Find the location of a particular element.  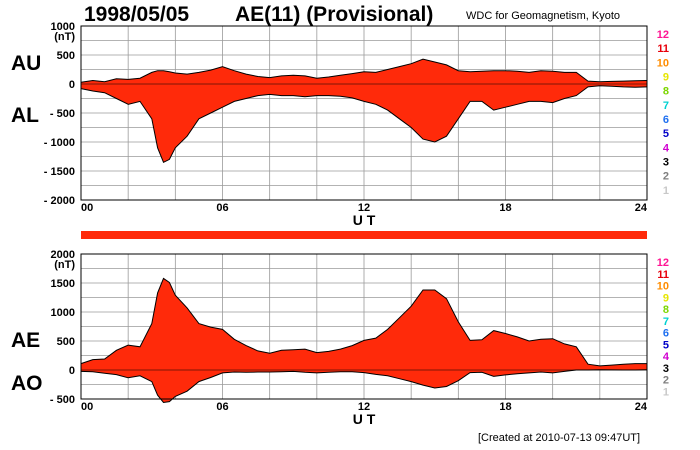

y-tick-label: - 2000 is located at coordinates (59, 201).